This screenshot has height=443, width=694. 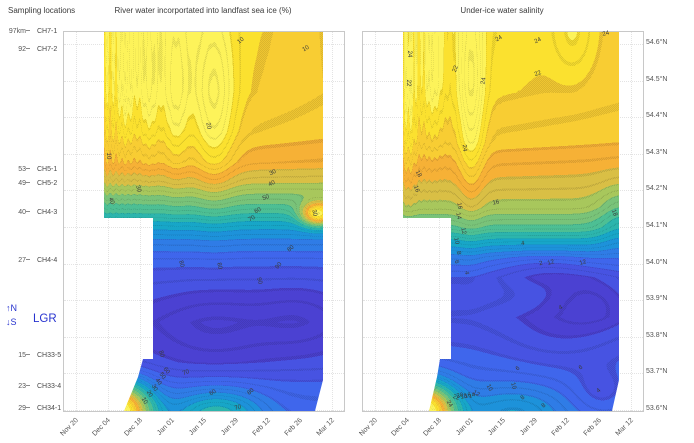 What do you see at coordinates (31, 319) in the screenshot?
I see `station-row-LGR: LGR` at bounding box center [31, 319].